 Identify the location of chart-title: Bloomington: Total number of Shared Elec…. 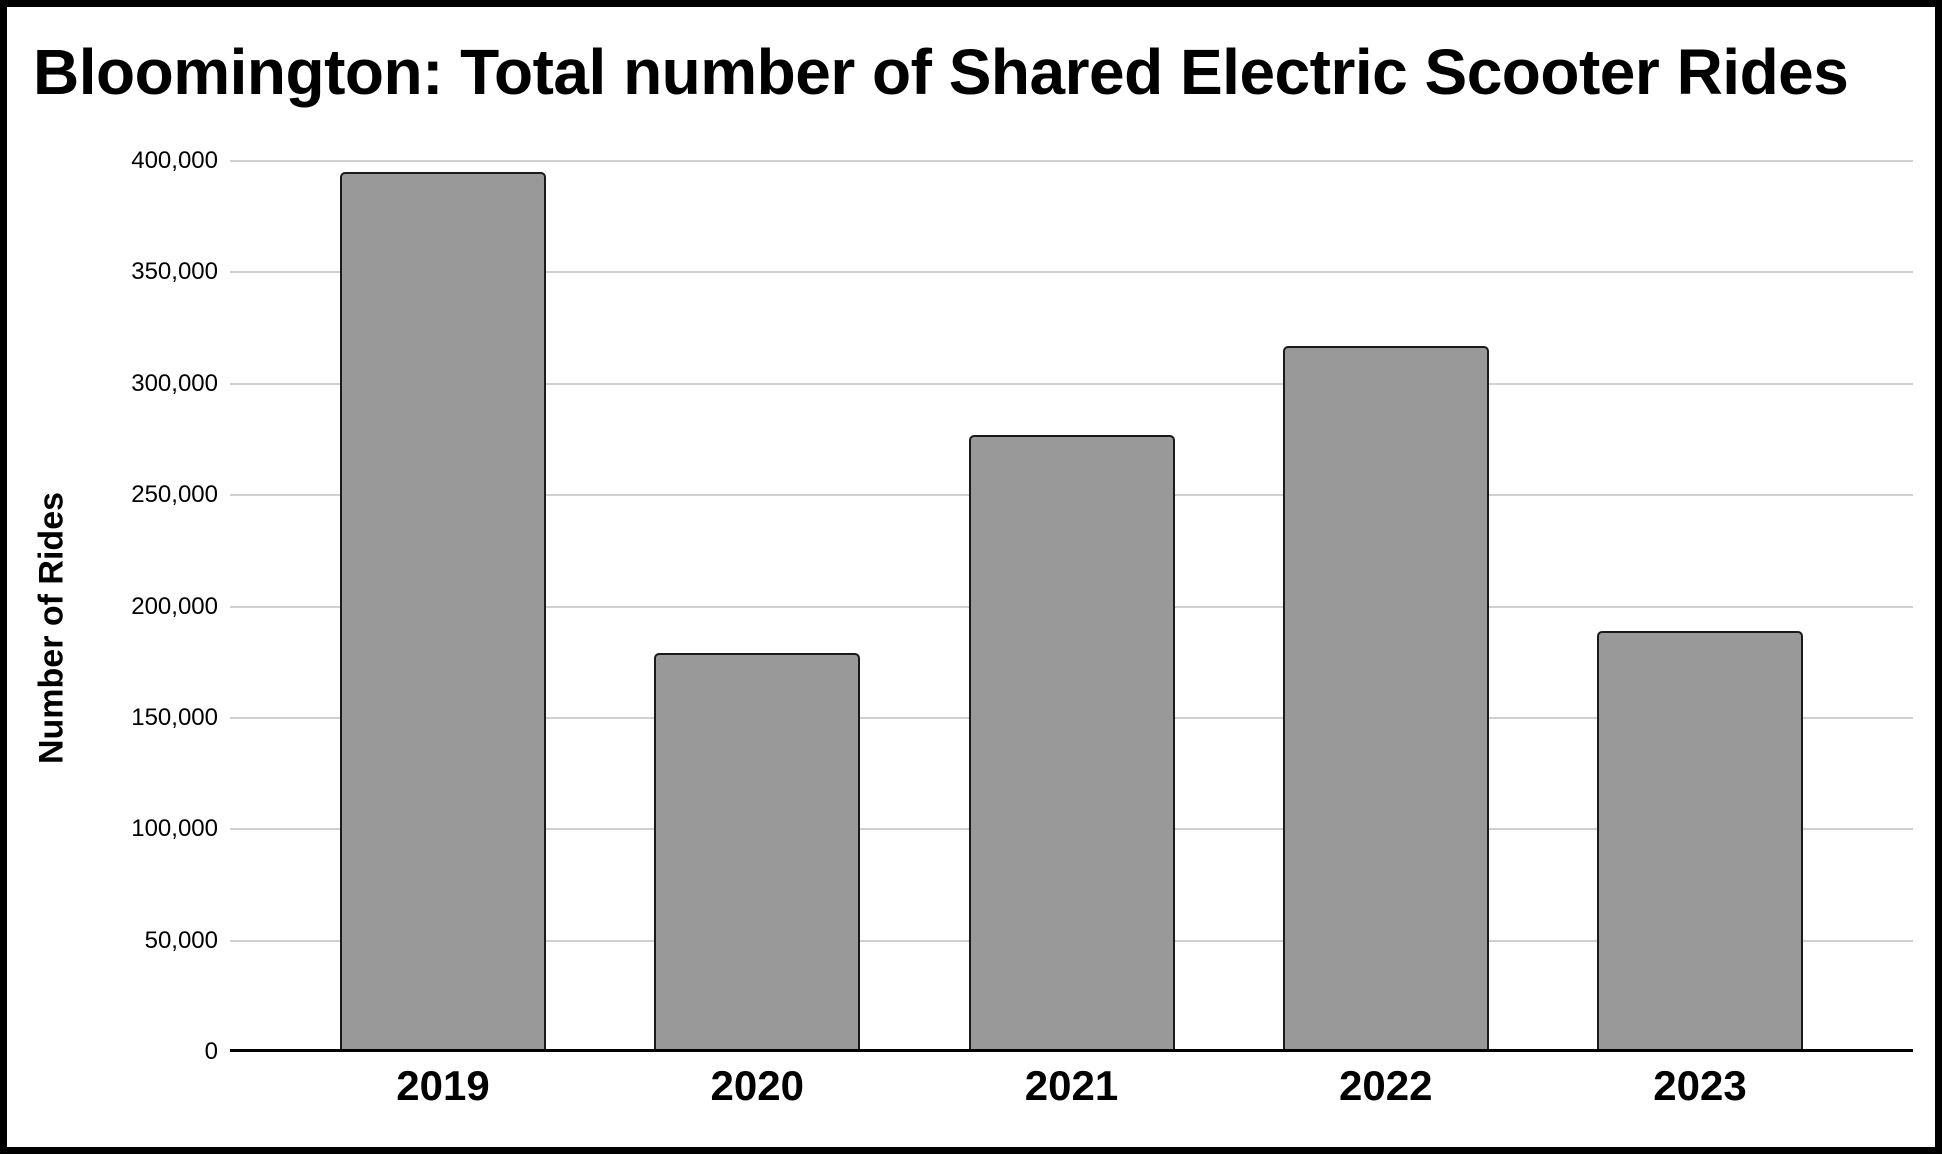
(941, 72).